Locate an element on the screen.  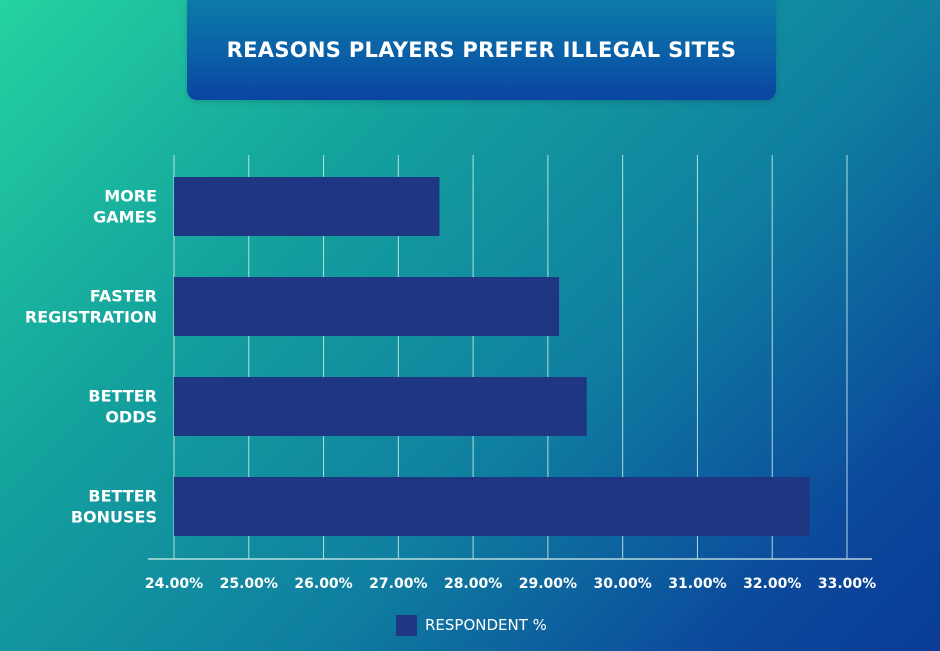
chart-title-banner: REASONS PLAYERS PREFER ILLEGAL SITES is located at coordinates (481, 50).